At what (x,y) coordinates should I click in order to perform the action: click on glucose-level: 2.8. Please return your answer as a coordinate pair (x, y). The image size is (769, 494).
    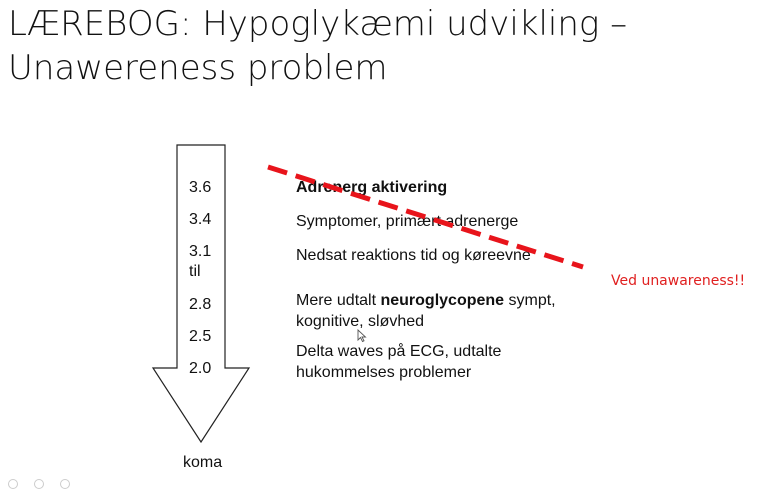
    Looking at the image, I should click on (200, 304).